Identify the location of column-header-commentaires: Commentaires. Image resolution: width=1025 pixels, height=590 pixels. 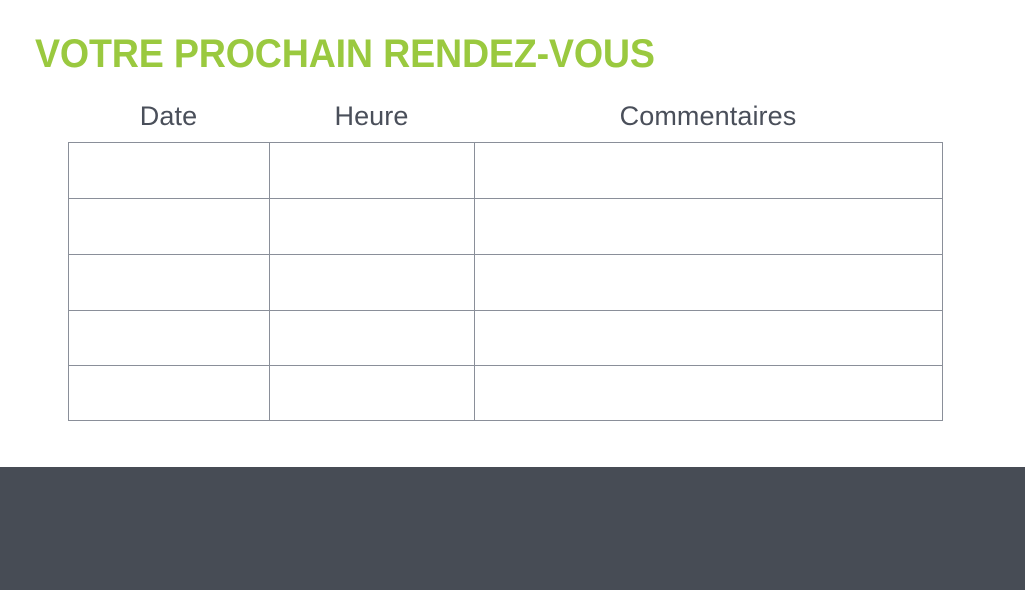
(708, 116).